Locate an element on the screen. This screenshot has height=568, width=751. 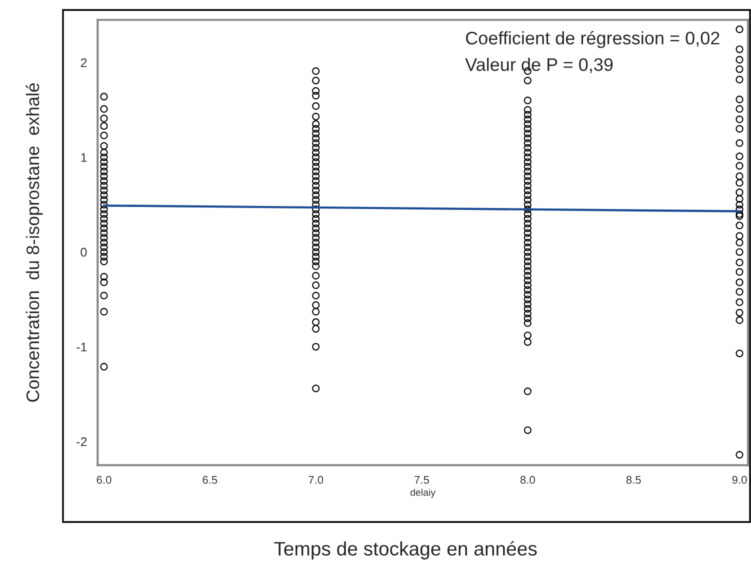
x-tick-label: 9.0 is located at coordinates (739, 480).